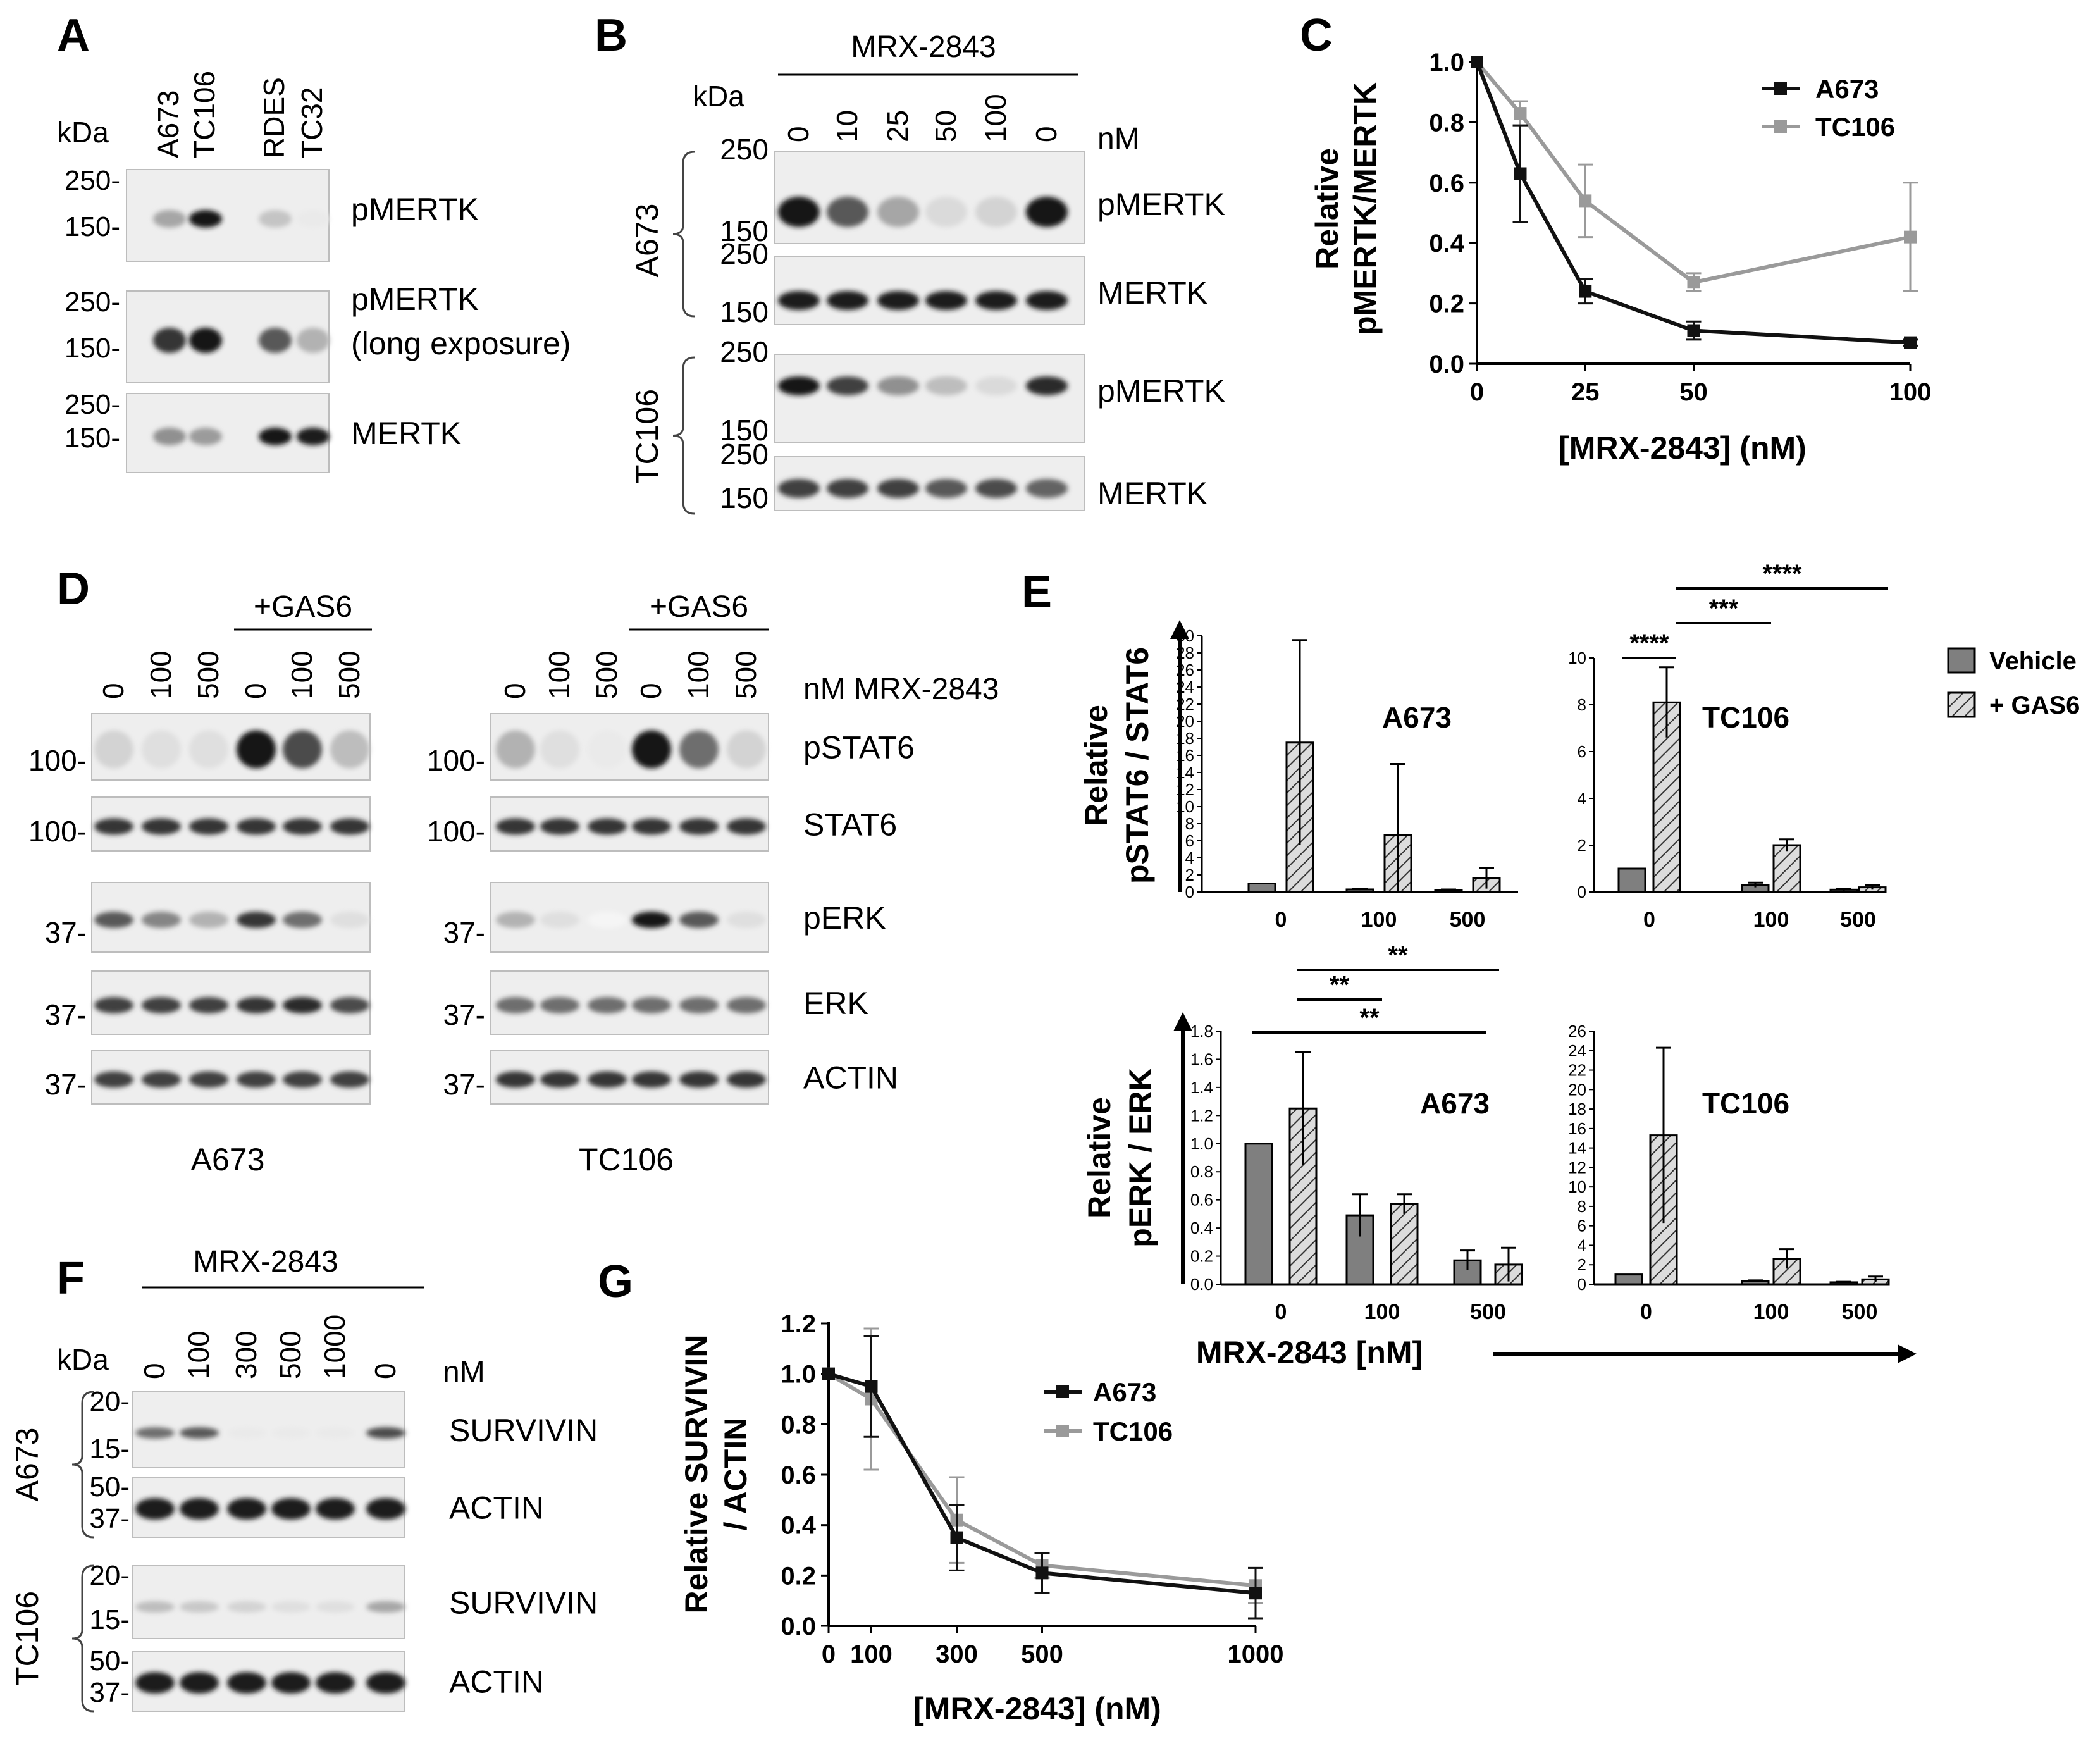 Image resolution: width=2100 pixels, height=1741 pixels. What do you see at coordinates (1182, 1022) in the screenshot?
I see `panel-e-y-arrowhead` at bounding box center [1182, 1022].